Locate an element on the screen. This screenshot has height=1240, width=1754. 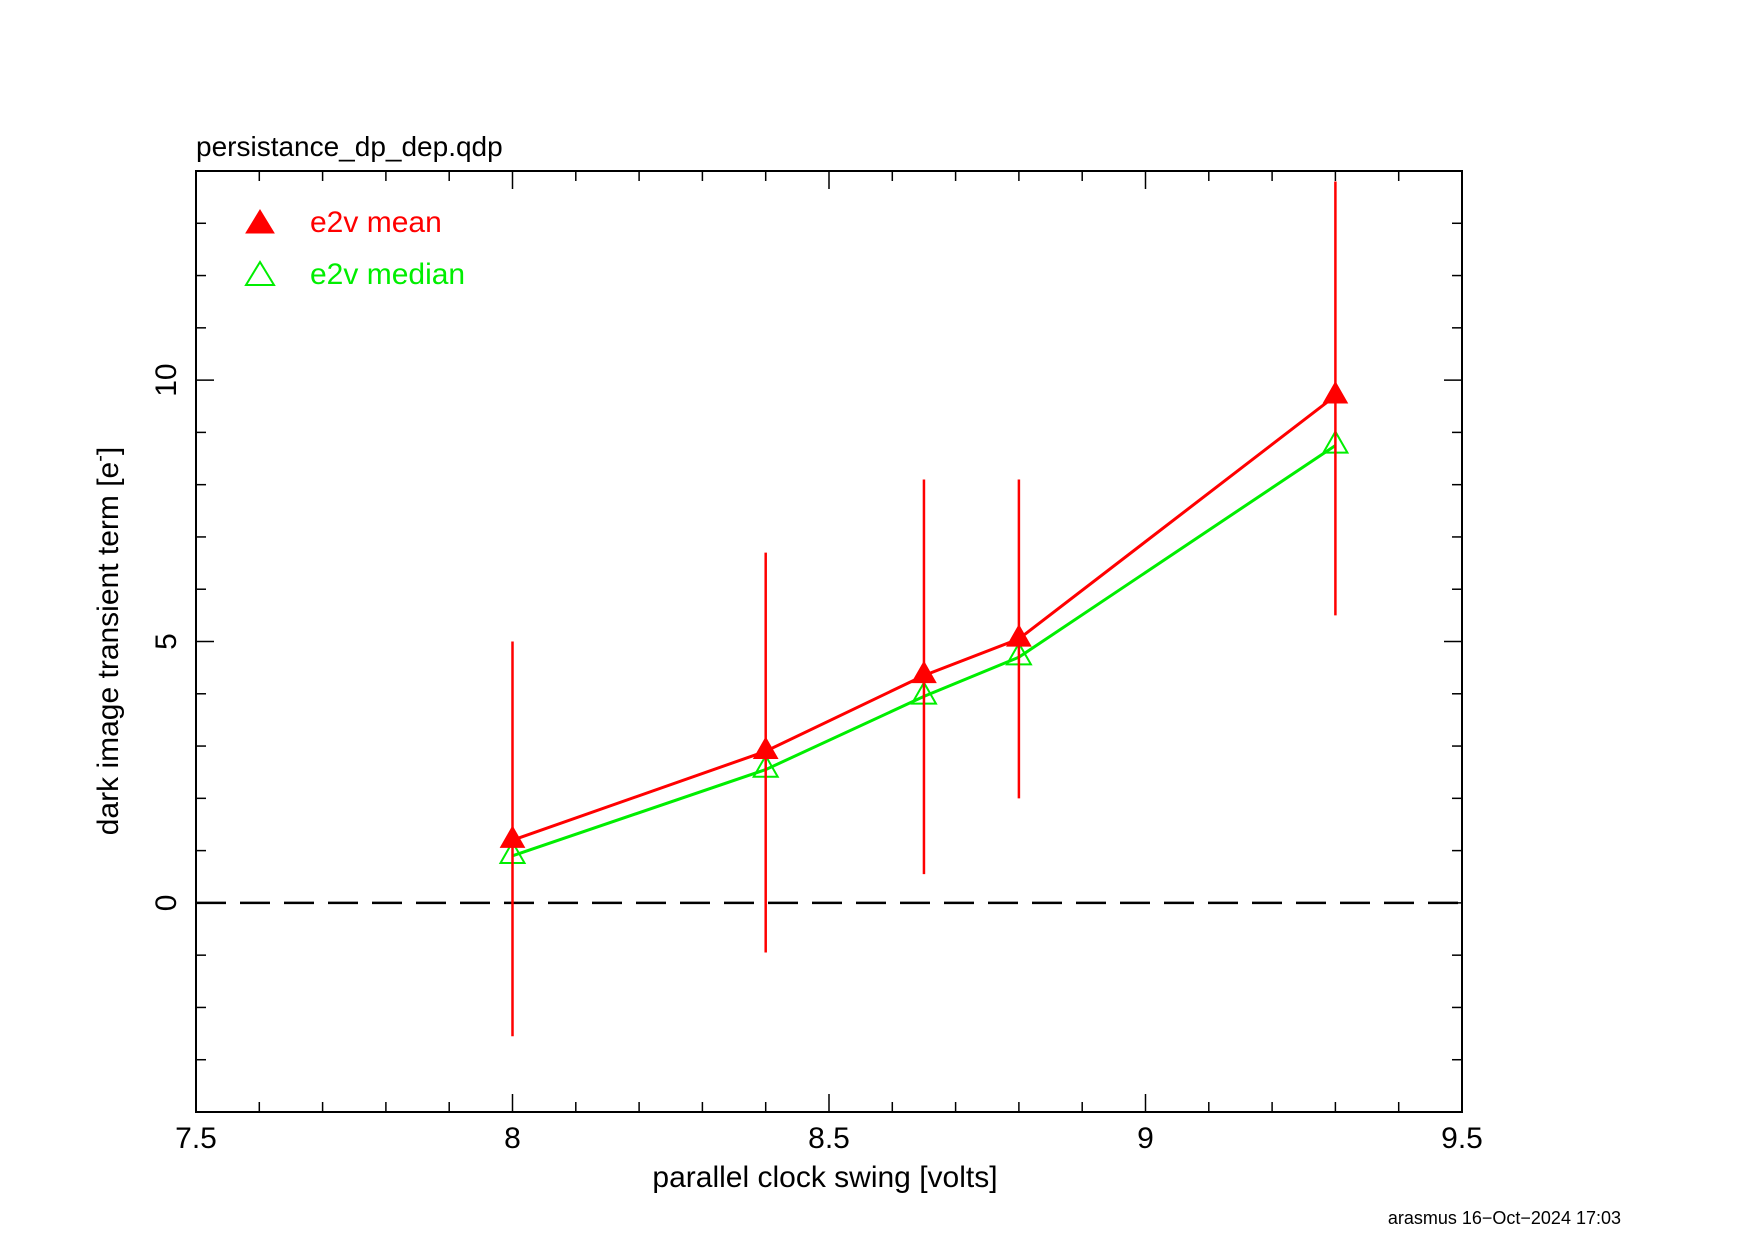
y-tick-label: 0 is located at coordinates (166, 903).